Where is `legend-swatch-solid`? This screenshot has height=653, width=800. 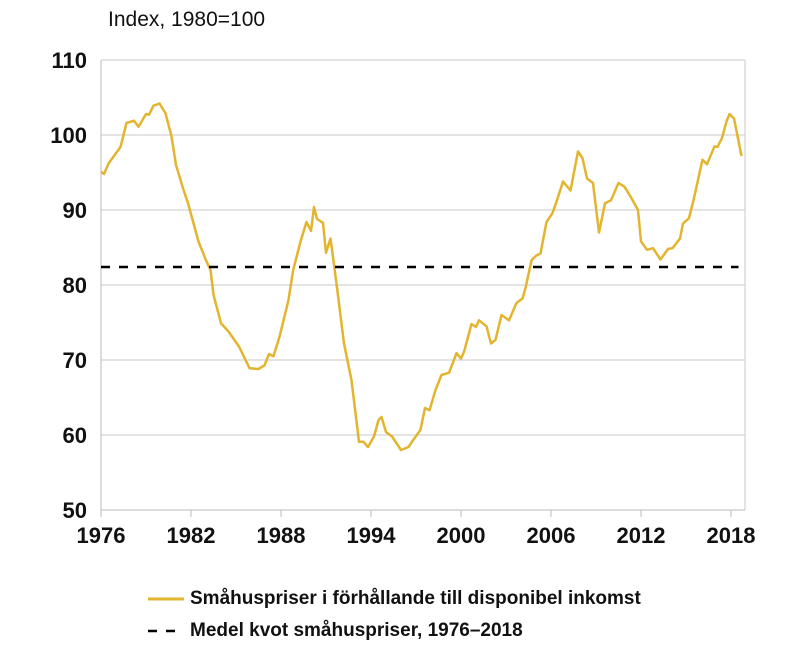
legend-swatch-solid is located at coordinates (166, 599).